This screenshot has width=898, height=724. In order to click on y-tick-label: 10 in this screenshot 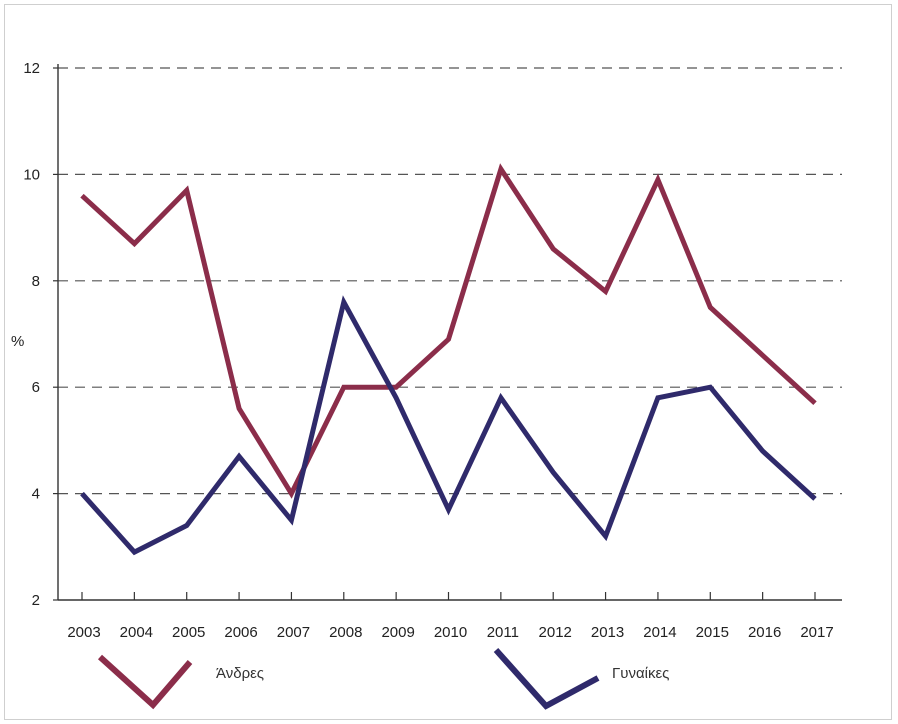, I will do `click(31, 174)`.